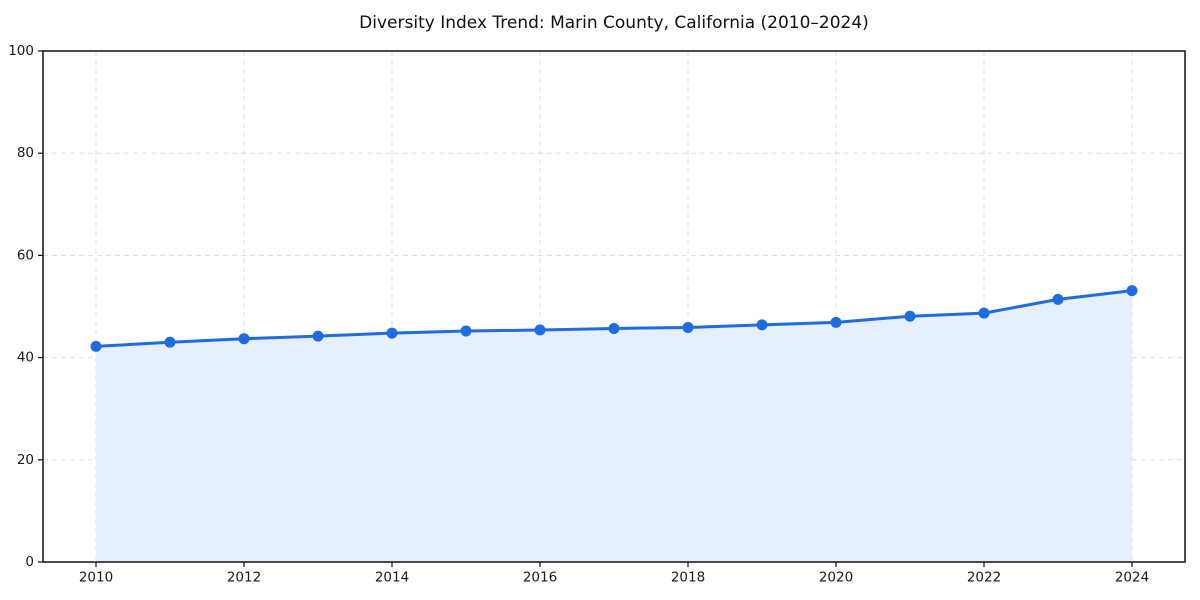 This screenshot has height=600, width=1200. What do you see at coordinates (984, 578) in the screenshot?
I see `x-tick-label: 2022` at bounding box center [984, 578].